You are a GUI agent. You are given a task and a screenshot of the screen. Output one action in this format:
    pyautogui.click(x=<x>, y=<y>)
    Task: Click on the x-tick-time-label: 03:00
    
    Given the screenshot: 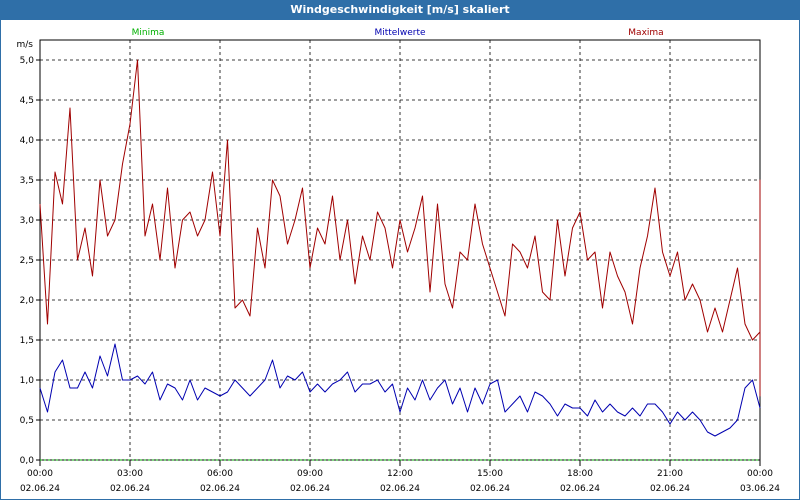 What is the action you would take?
    pyautogui.click(x=130, y=474)
    